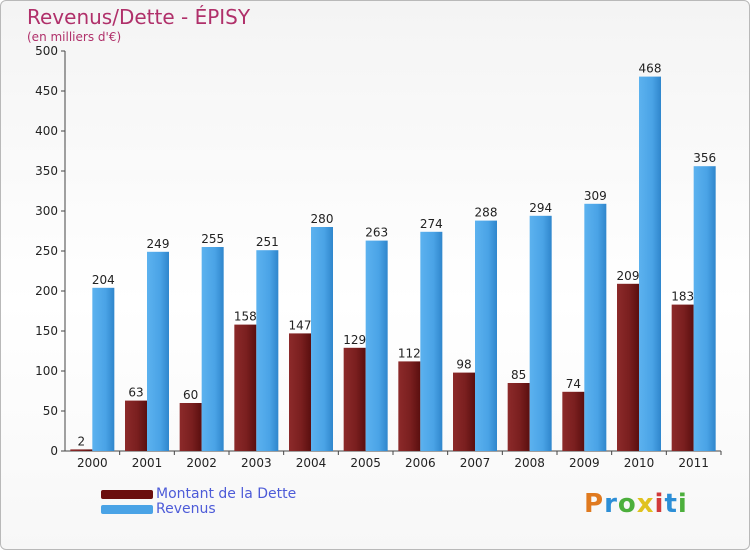 This screenshot has width=750, height=550. Describe the element at coordinates (486, 213) in the screenshot. I see `revenus-data-label: 288` at that location.